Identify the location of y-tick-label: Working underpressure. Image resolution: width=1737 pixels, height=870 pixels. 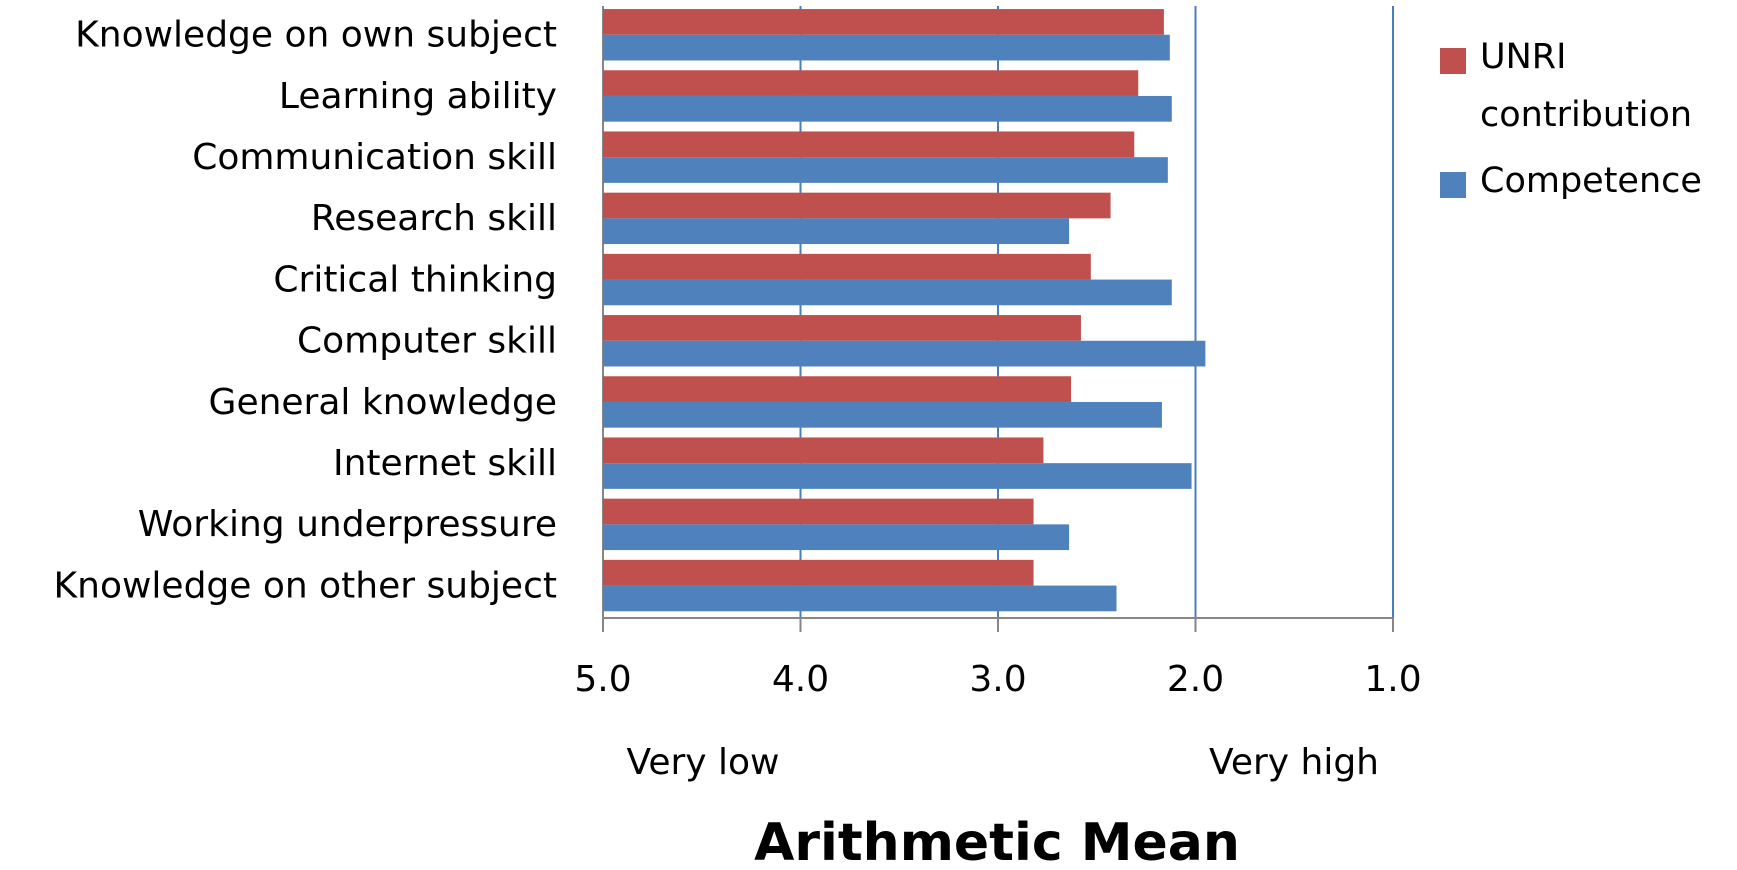
(347, 524).